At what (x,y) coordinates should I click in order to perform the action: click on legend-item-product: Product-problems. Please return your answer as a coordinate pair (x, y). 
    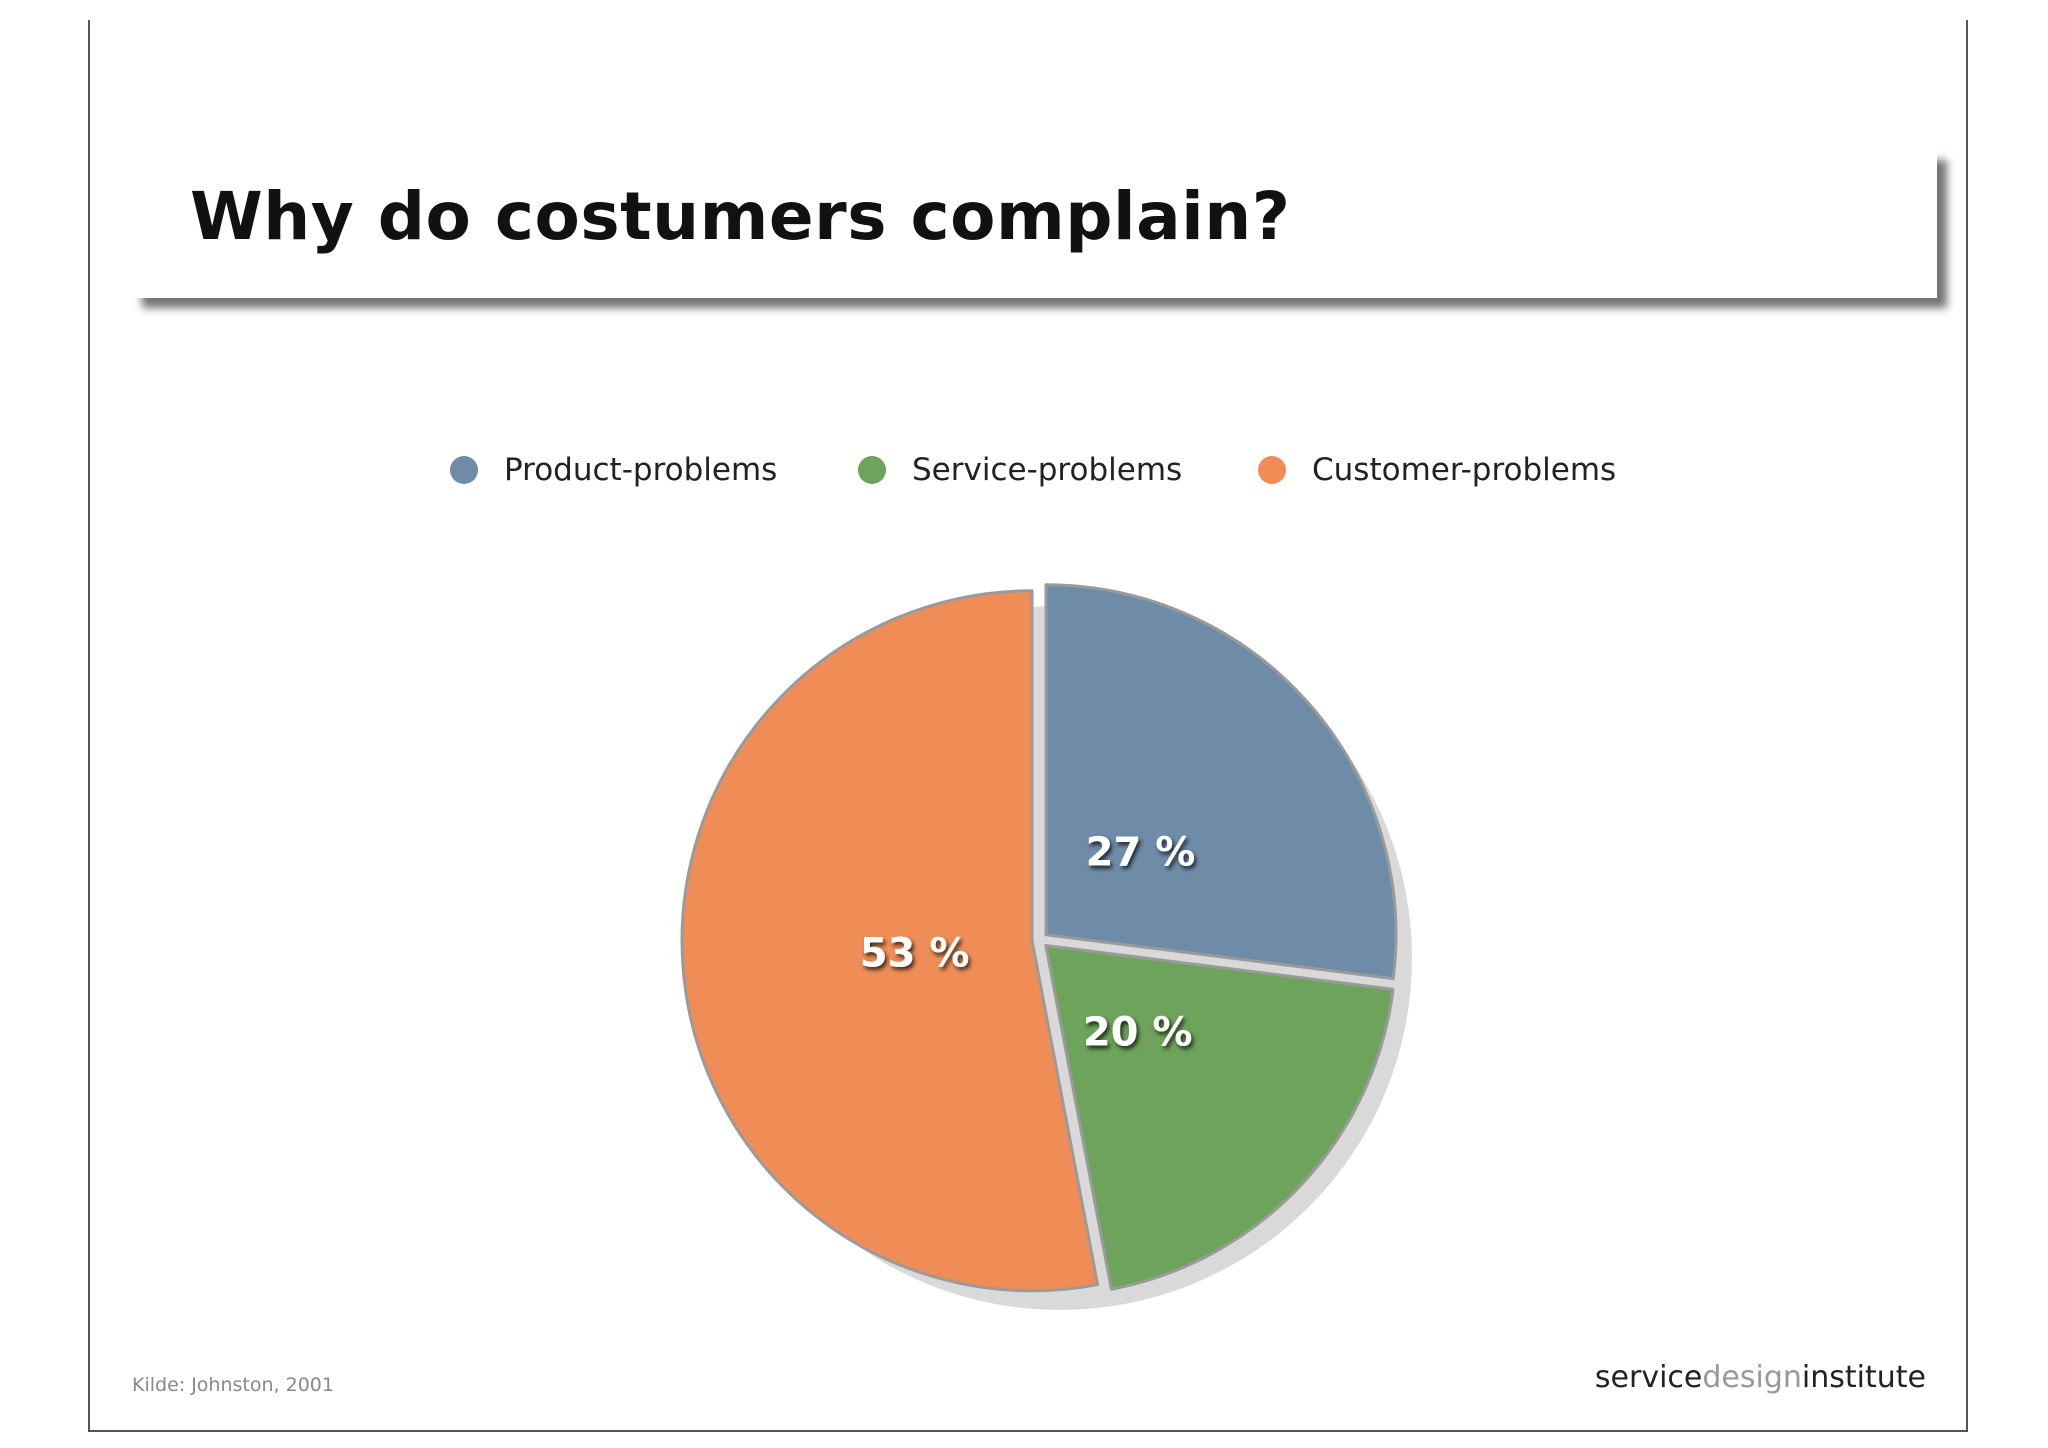
    Looking at the image, I should click on (613, 470).